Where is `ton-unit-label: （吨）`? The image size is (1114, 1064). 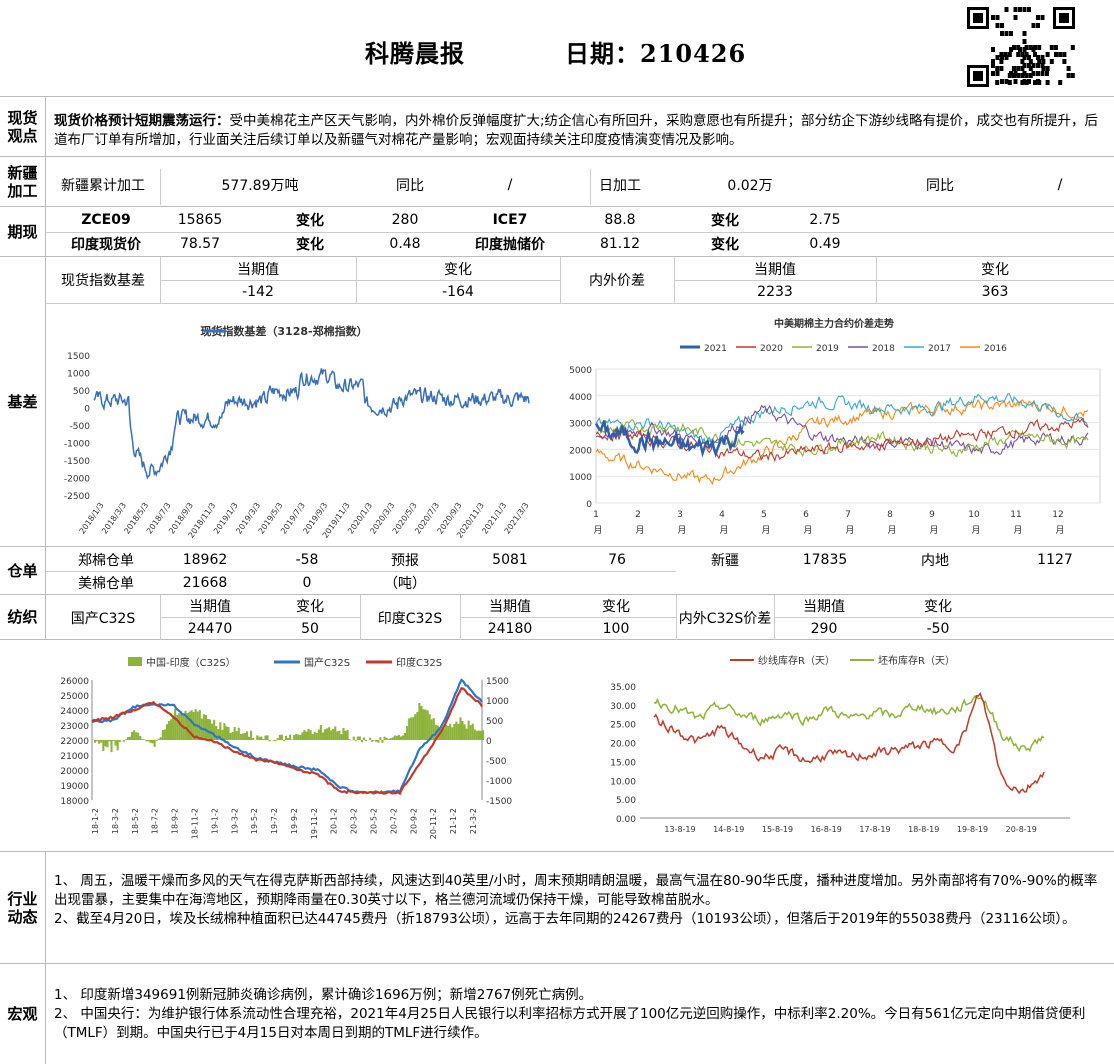 ton-unit-label: （吨） is located at coordinates (405, 584).